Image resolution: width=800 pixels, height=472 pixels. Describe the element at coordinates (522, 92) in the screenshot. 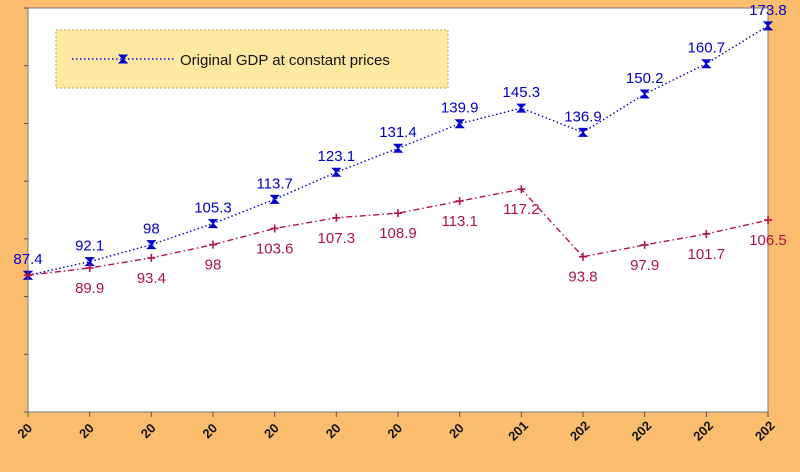

I see `data-label: 145.3` at that location.